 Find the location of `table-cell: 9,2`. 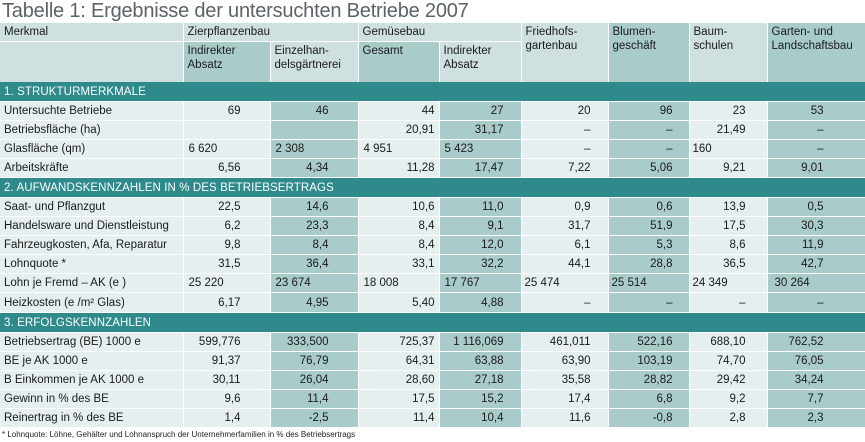

table-cell: 9,2 is located at coordinates (728, 399).